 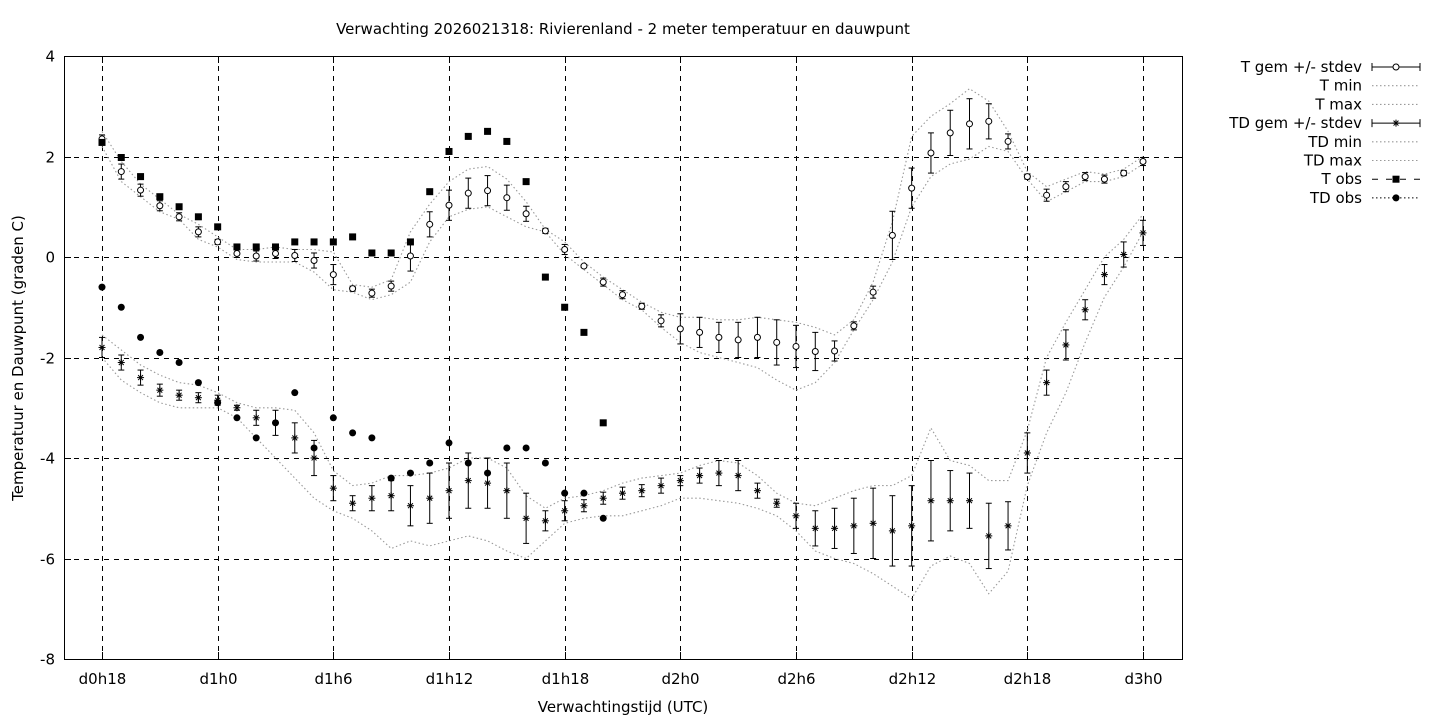 I want to click on legend-item: T gem +/- stdev, so click(x=1330, y=67).